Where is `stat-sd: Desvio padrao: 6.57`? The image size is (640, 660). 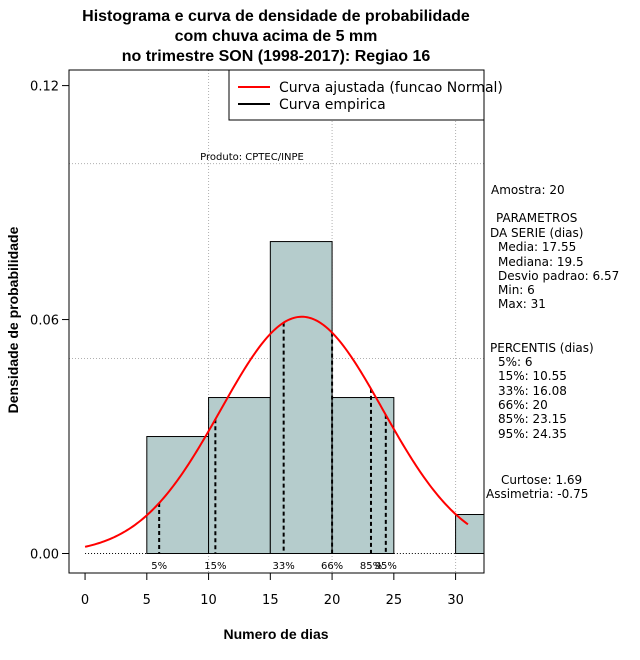
stat-sd: Desvio padrao: 6.57 is located at coordinates (558, 276).